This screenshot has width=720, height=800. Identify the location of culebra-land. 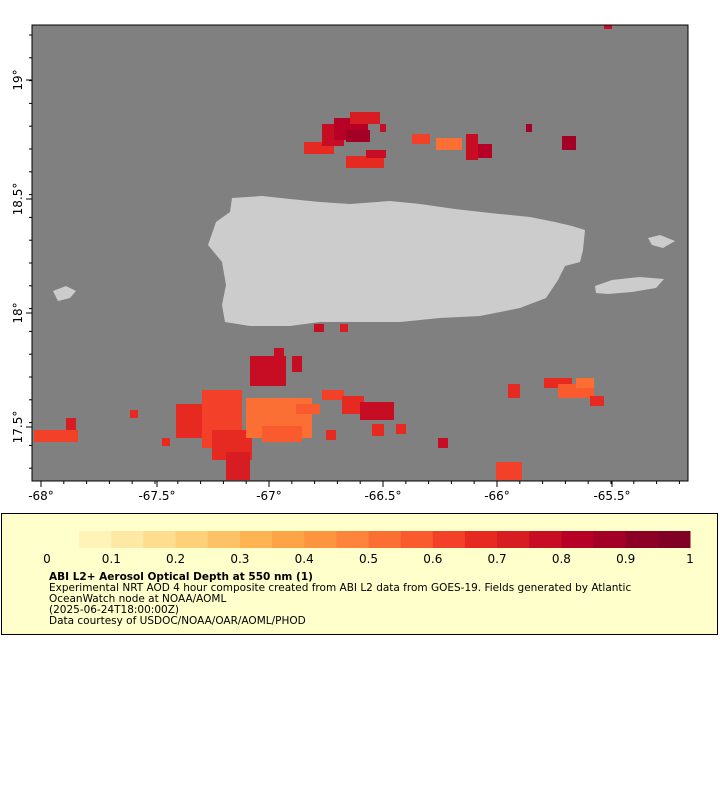
(661, 241).